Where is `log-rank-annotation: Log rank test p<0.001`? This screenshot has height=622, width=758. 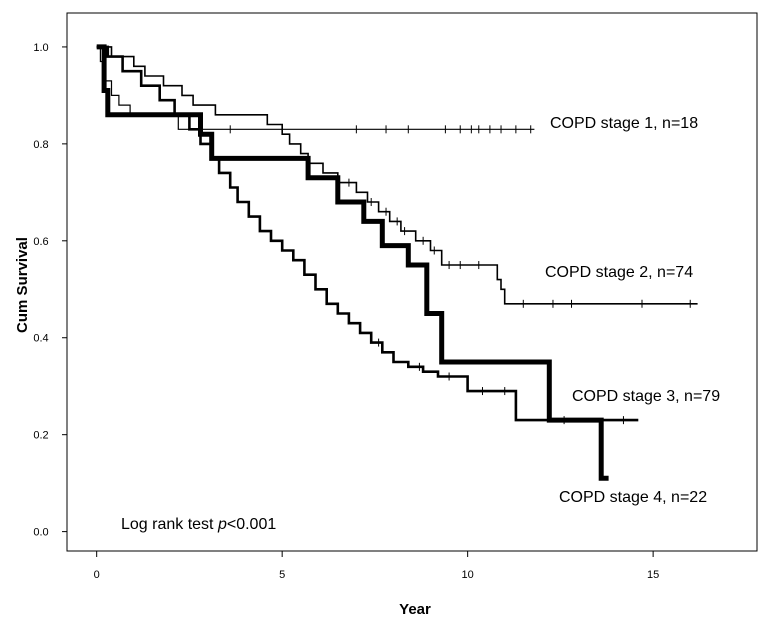 log-rank-annotation: Log rank test p<0.001 is located at coordinates (198, 524).